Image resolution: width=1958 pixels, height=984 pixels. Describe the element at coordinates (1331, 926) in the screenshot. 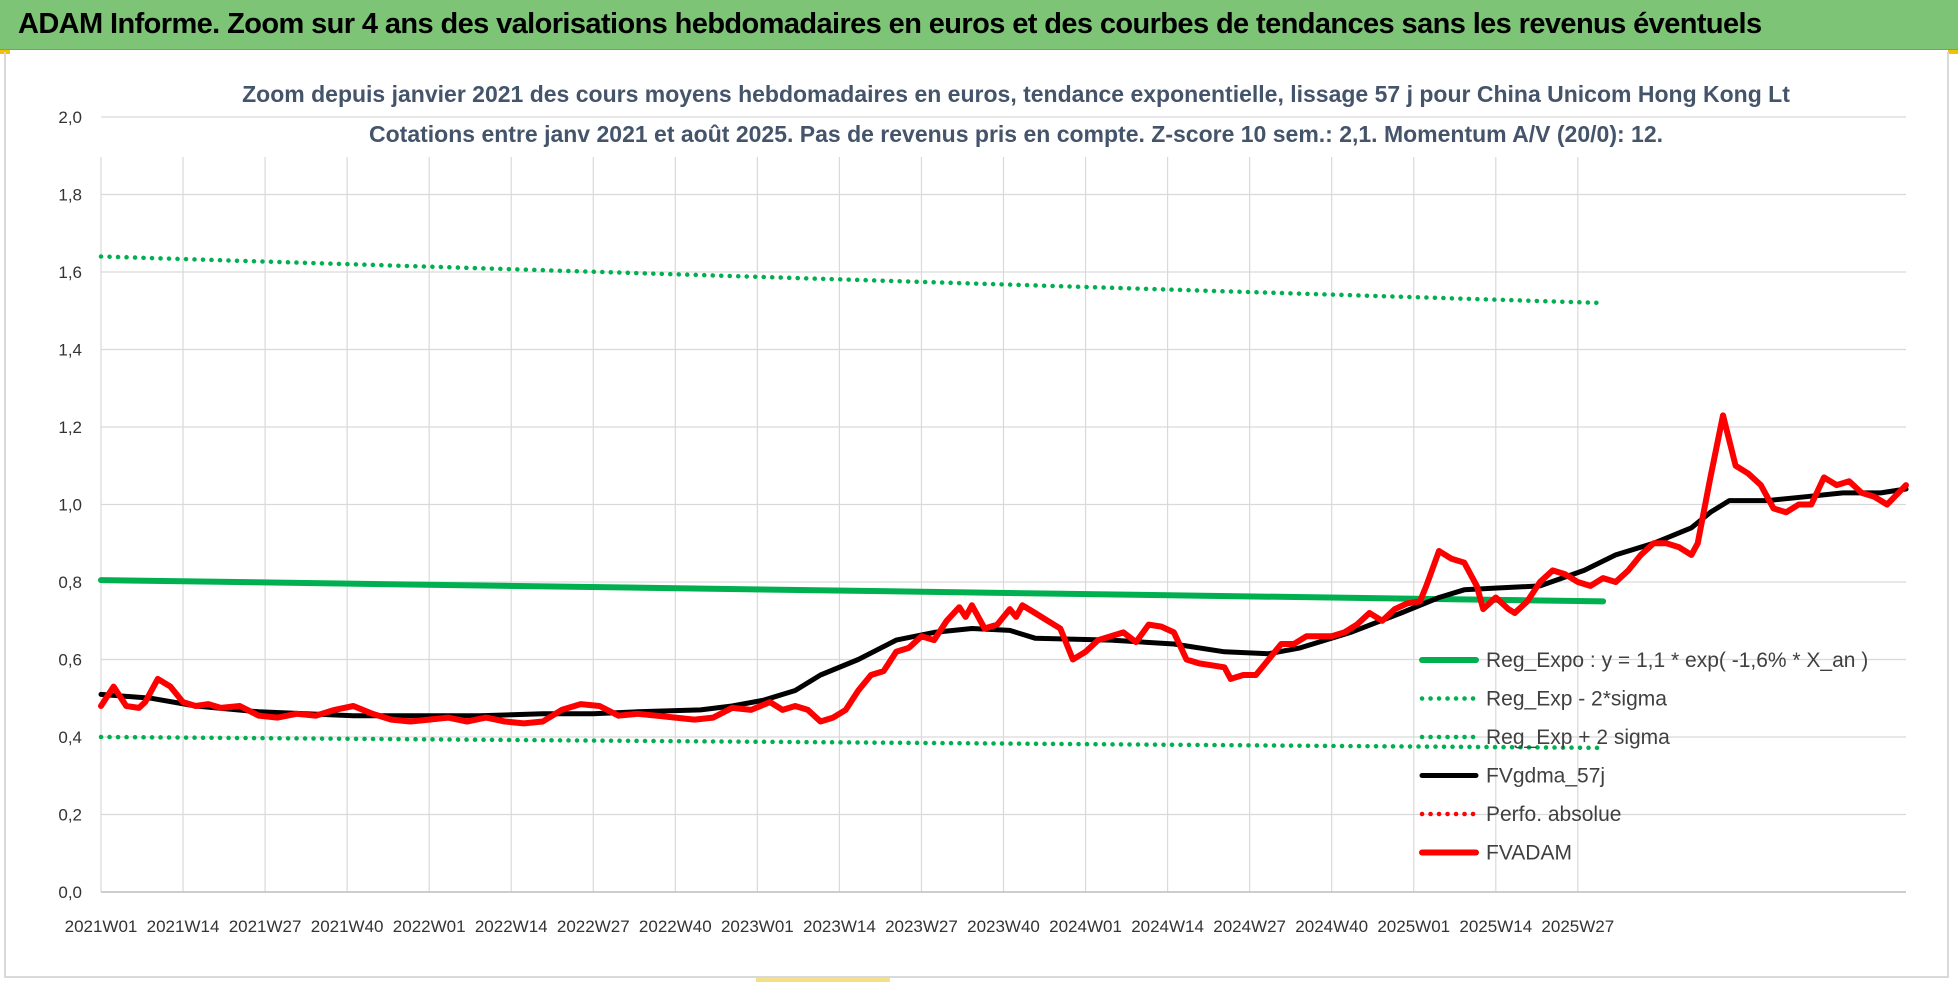

I see `x-tick-label: 2024W40` at that location.